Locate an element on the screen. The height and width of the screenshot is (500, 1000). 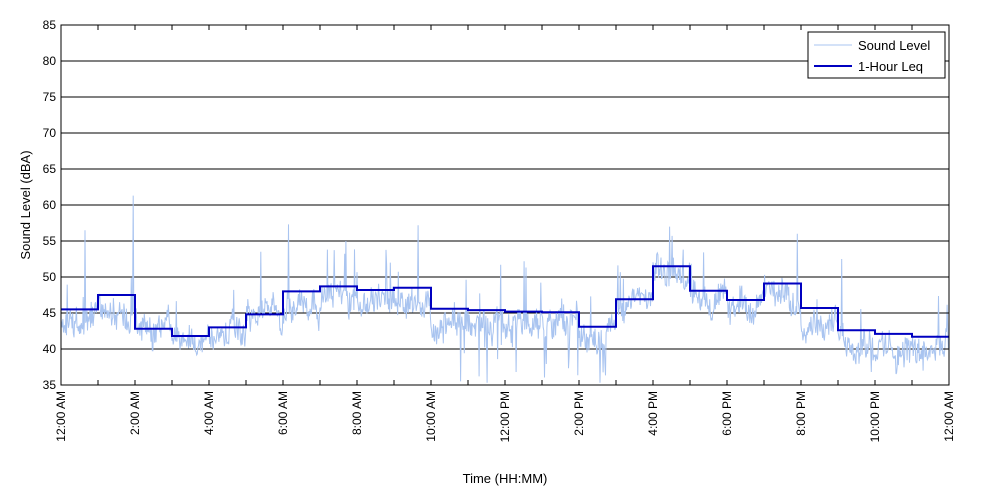
y-tick-label: 70 is located at coordinates (50, 133).